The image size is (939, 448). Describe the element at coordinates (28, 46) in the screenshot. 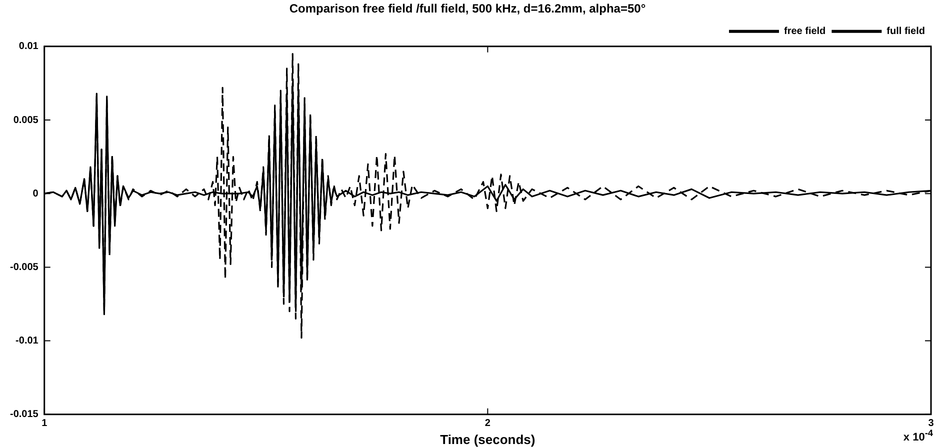

I see `y-tick-label: 0.01` at that location.